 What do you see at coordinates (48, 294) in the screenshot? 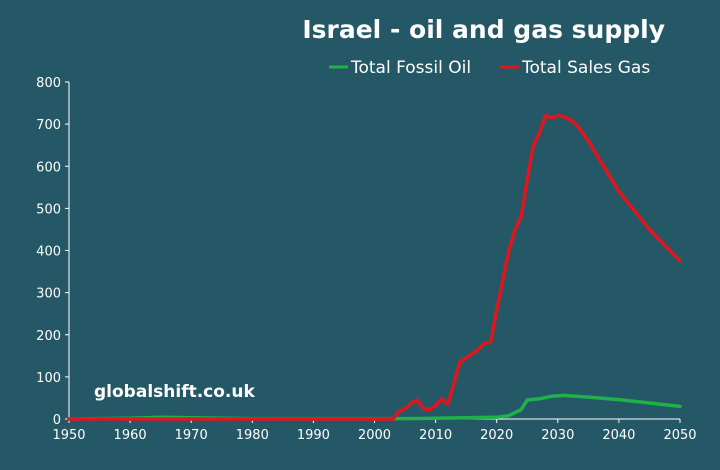
I see `y-tick-label: 300` at bounding box center [48, 294].